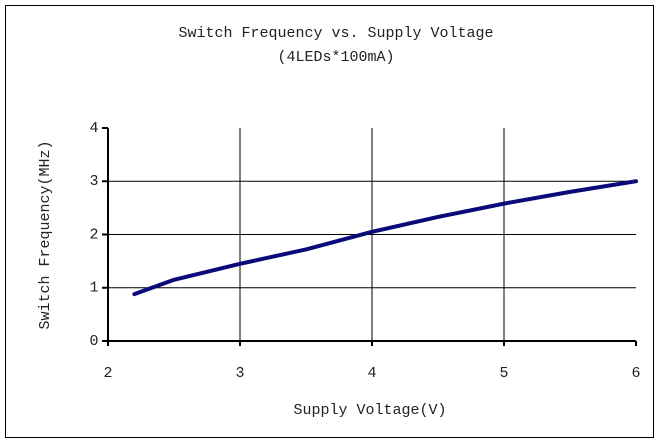  I want to click on y-tick-label: 0, so click(93, 341).